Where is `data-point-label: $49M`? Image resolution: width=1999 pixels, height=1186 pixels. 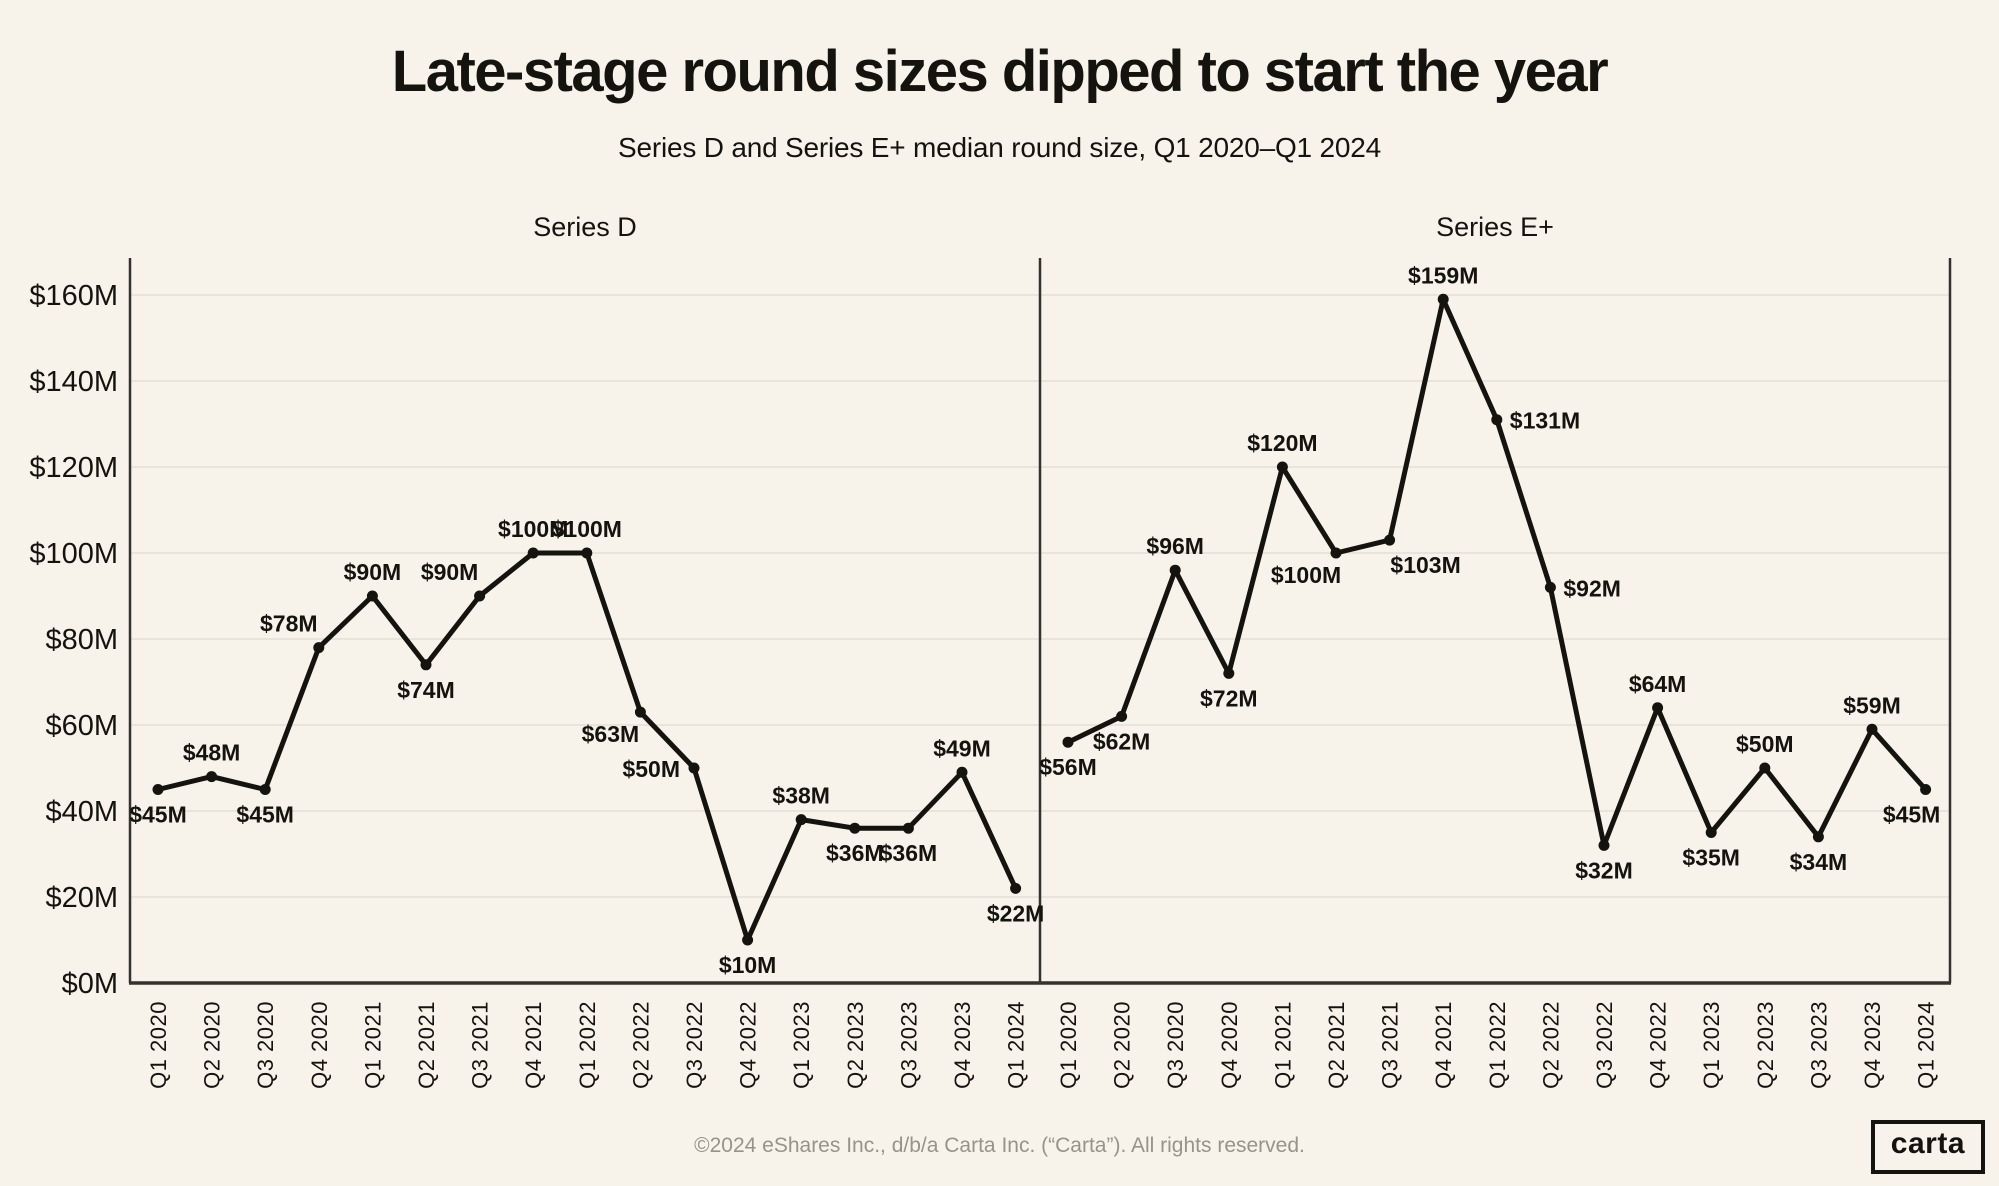 data-point-label: $49M is located at coordinates (962, 748).